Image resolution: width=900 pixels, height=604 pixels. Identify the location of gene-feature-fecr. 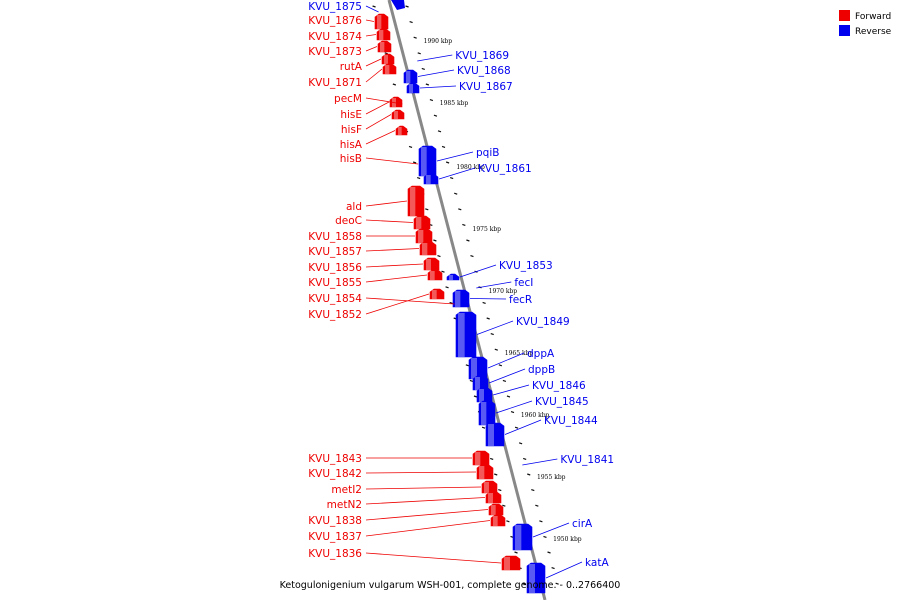
(461, 298).